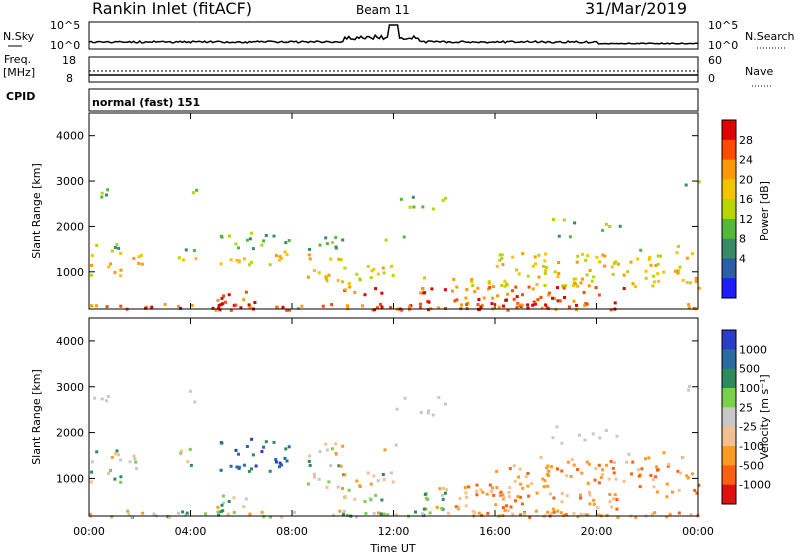 The width and height of the screenshot is (800, 554). What do you see at coordinates (495, 531) in the screenshot?
I see `velocity-x-tick-label: 16:00` at bounding box center [495, 531].